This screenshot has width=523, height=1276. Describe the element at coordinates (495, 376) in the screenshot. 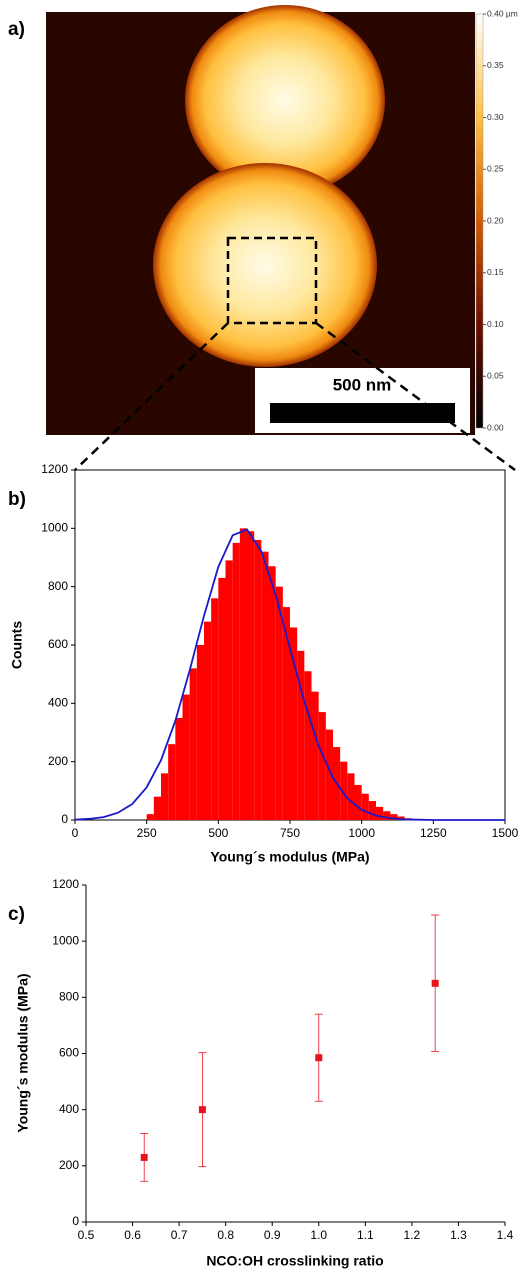

I see `colorbar-tick-label: 0.05` at that location.